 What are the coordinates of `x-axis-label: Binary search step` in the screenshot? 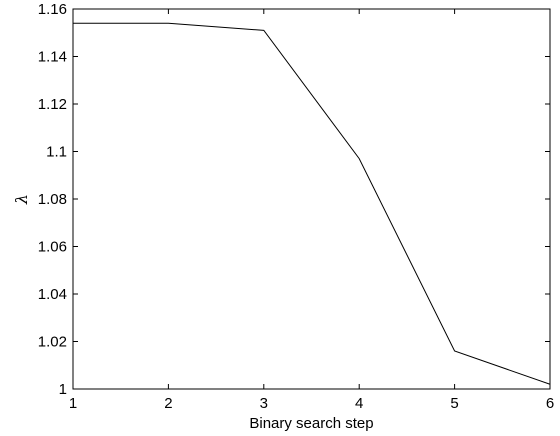 It's located at (311, 423).